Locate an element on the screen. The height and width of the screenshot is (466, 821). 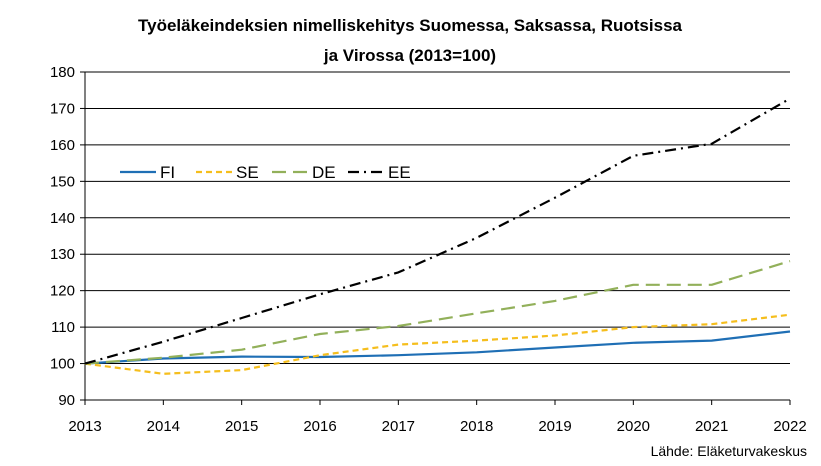
y-axis-ticks: 90 100 110 120 130 140 150 160 170 180 is located at coordinates (67, 236).